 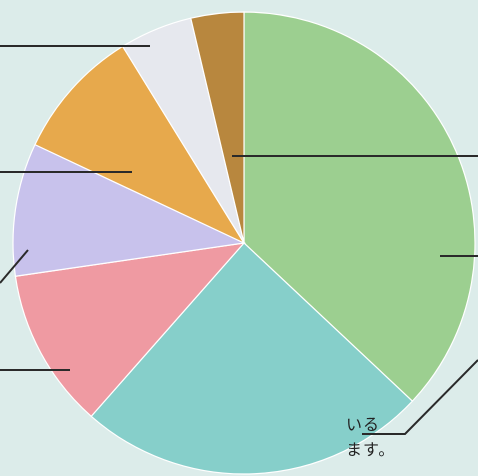 I want to click on caption-line-2: ます。, so click(x=371, y=449).